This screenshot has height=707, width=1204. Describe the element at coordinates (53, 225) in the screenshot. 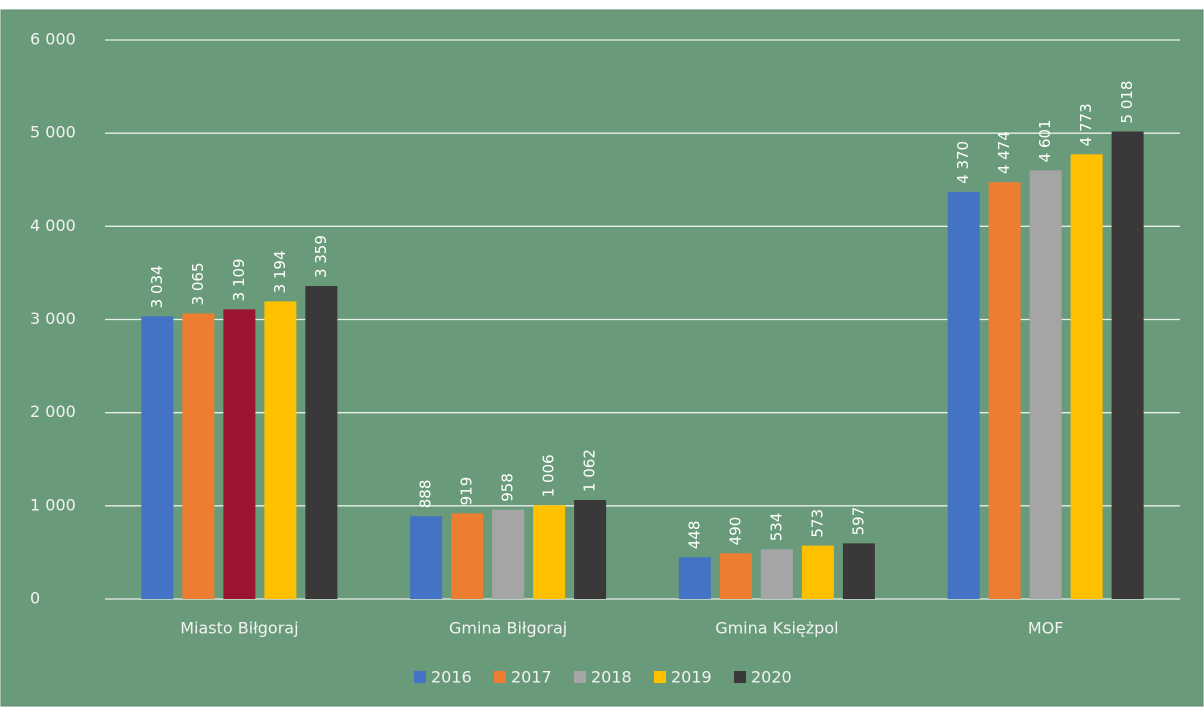

I see `y-tick-label: 4 000` at that location.